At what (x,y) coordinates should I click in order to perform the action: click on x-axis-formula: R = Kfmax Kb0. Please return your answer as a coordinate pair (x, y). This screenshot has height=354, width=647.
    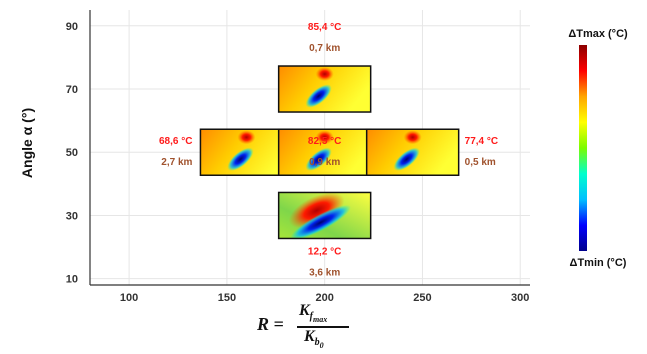
    Looking at the image, I should click on (312, 327).